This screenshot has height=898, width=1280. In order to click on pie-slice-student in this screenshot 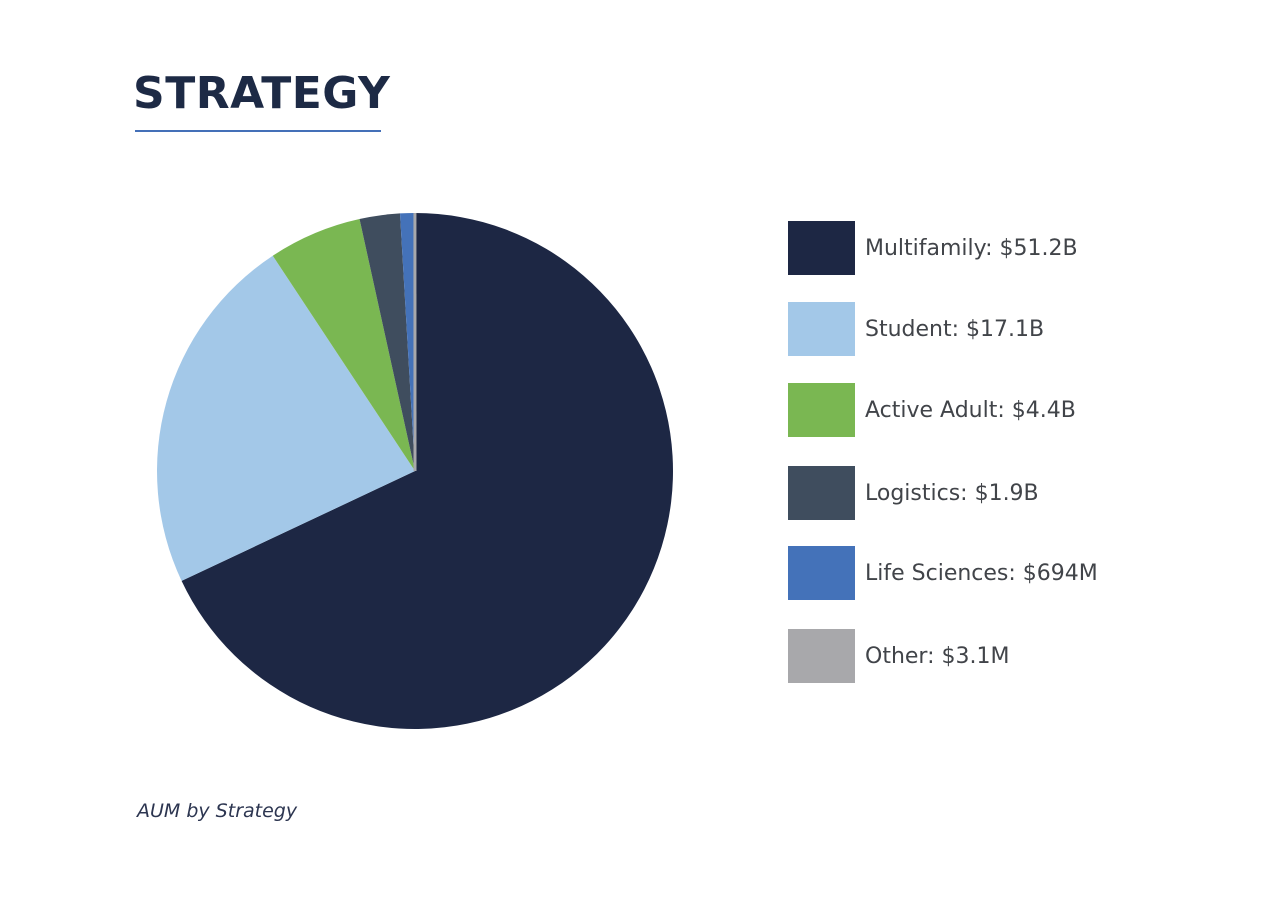, I will do `click(286, 418)`.